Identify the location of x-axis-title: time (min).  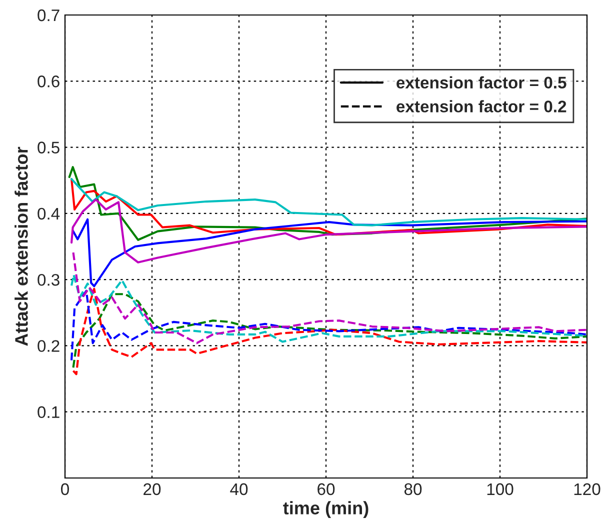
(325, 509).